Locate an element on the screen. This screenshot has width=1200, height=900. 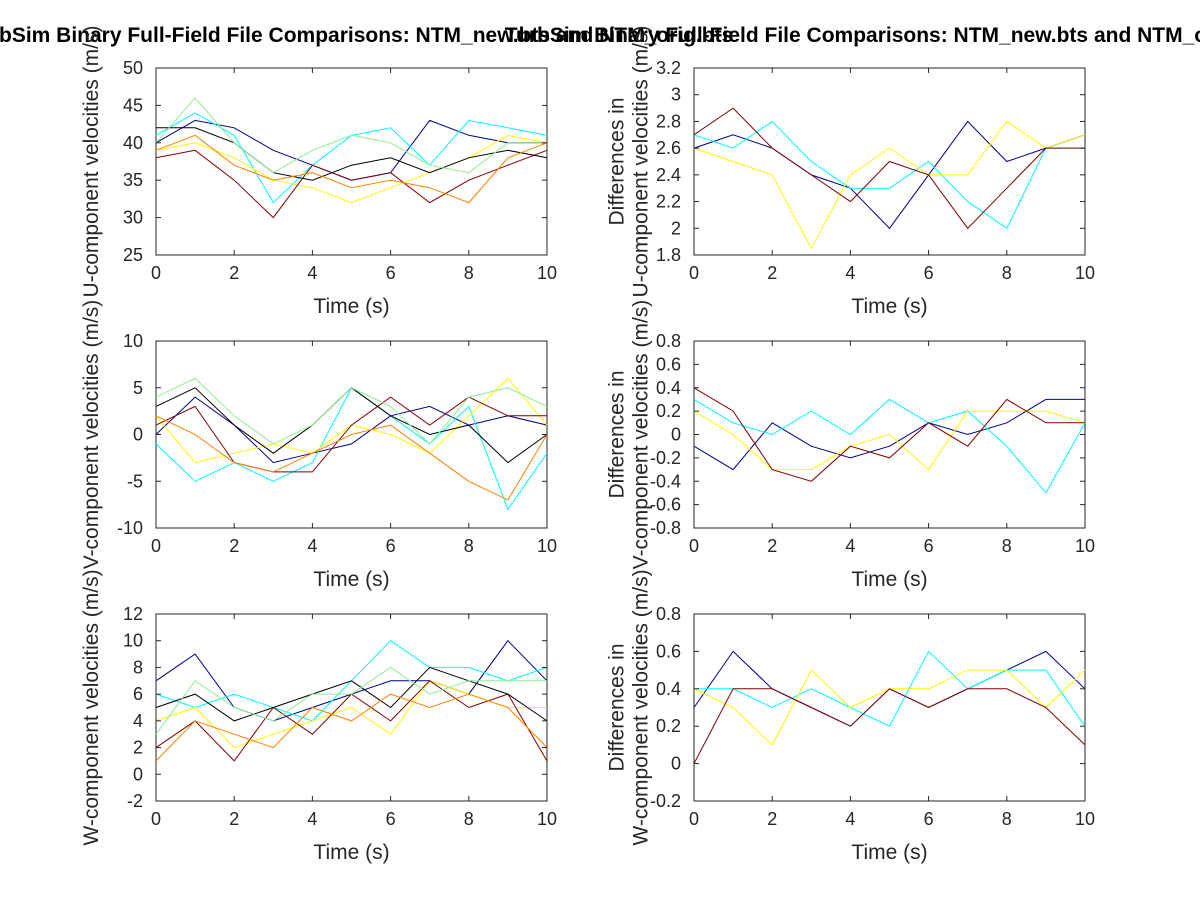
y-tick-label: 3.2 is located at coordinates (668, 68).